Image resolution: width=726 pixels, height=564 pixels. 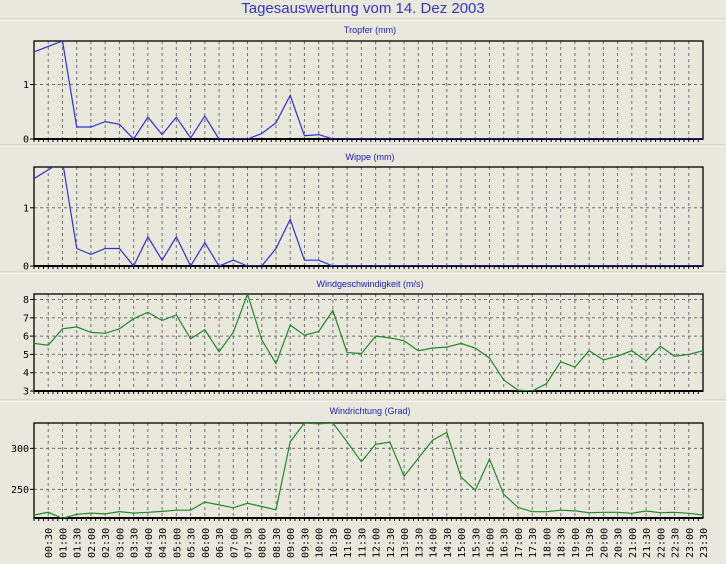 What do you see at coordinates (590, 543) in the screenshot?
I see `x-tick-label: 19:30` at bounding box center [590, 543].